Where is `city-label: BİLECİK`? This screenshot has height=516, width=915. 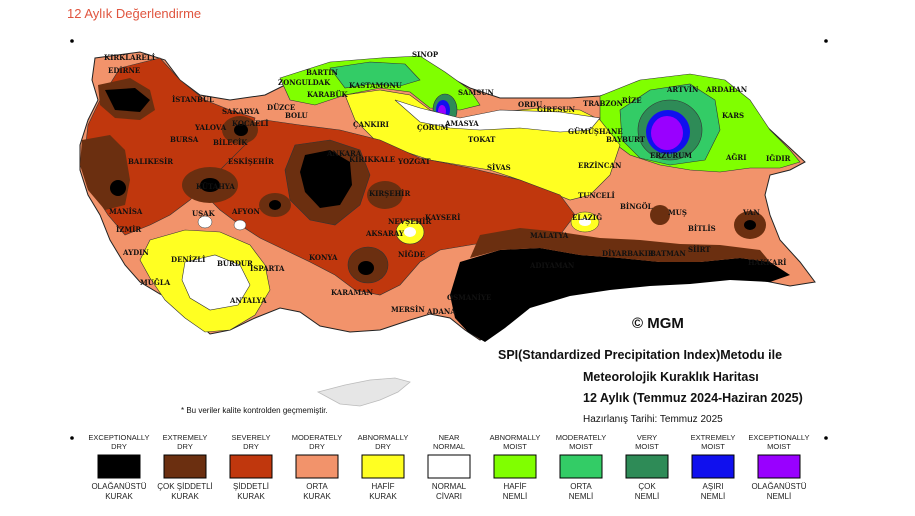 city-label: BİLECİK is located at coordinates (230, 142).